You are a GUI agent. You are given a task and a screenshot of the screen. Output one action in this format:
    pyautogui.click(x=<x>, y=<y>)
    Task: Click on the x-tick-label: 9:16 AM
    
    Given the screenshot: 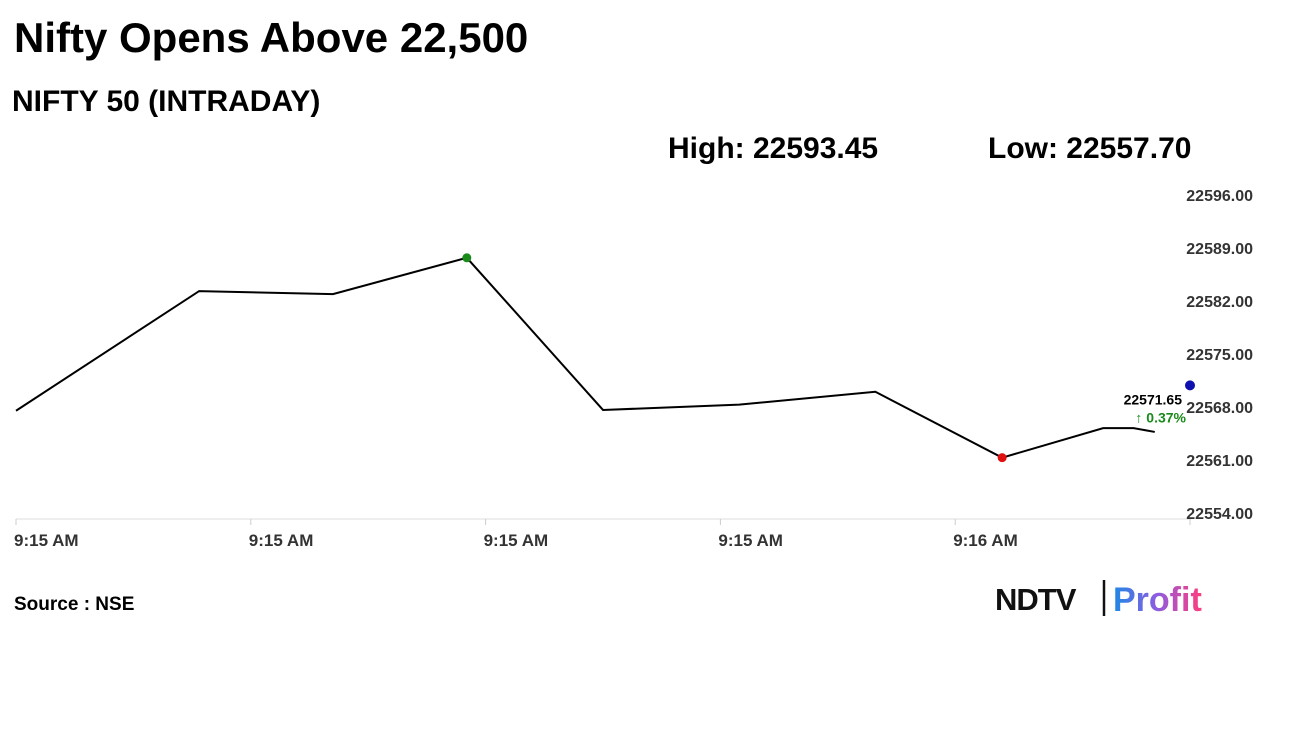 What is the action you would take?
    pyautogui.click(x=985, y=540)
    